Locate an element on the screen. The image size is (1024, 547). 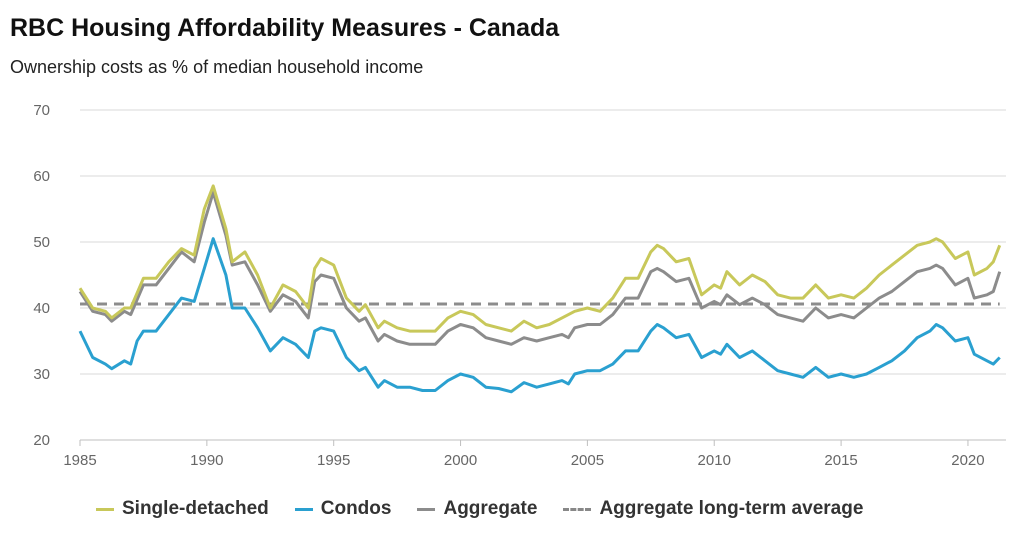
x-tick-label: 1990 is located at coordinates (206, 460).